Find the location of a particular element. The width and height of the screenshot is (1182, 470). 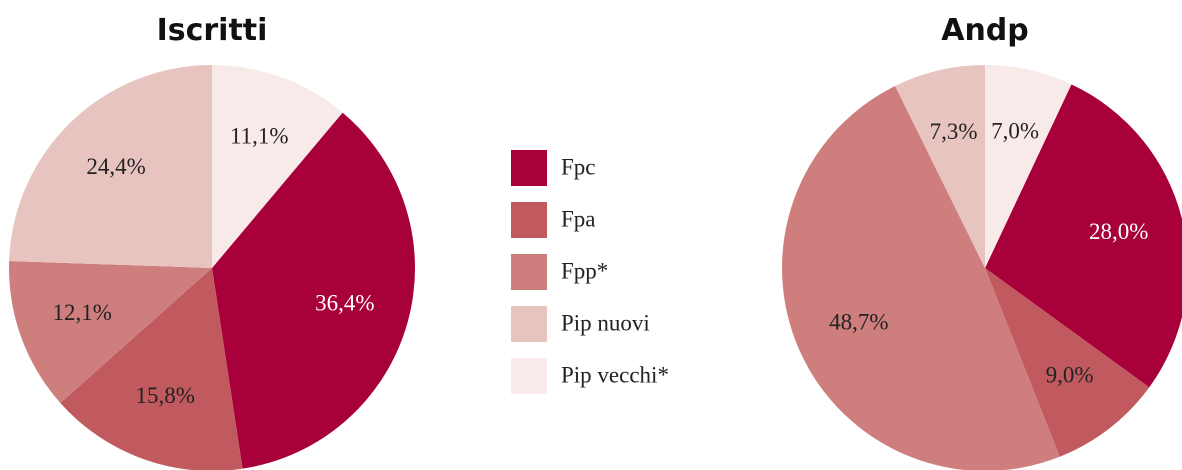

slice-label: 12,1% is located at coordinates (81, 312).